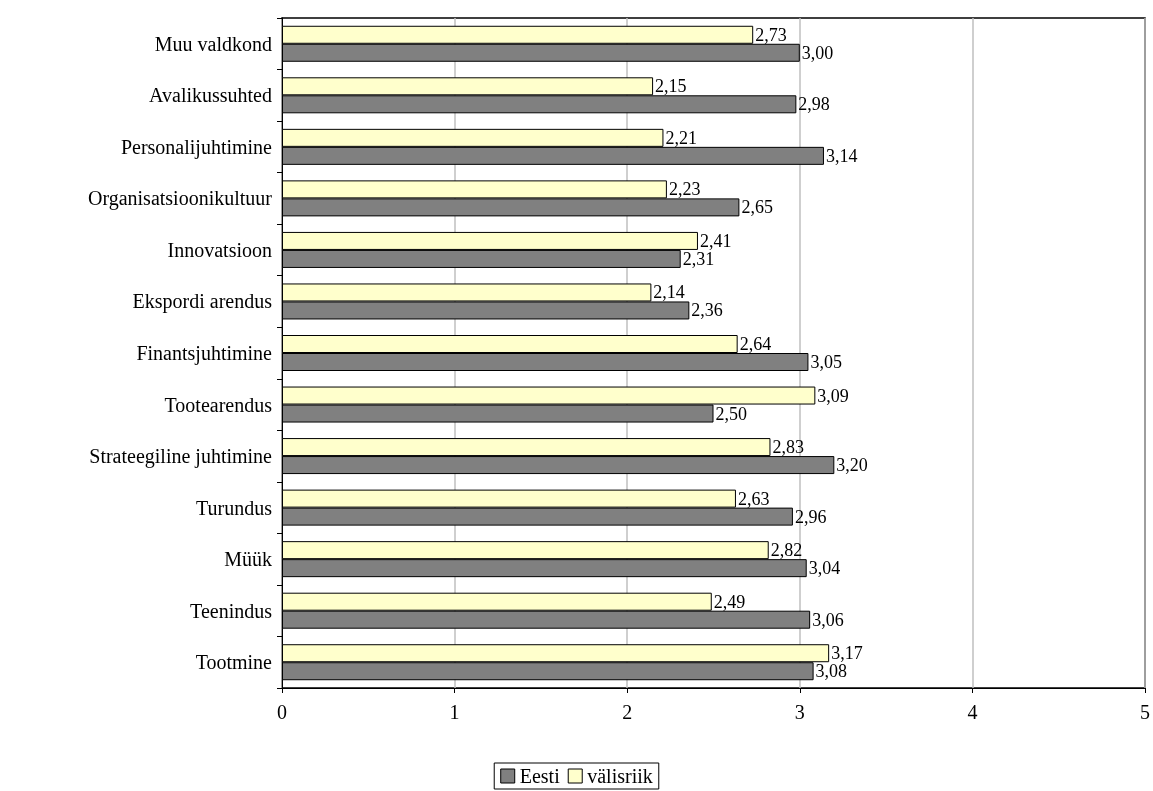  I want to click on x-tick-label: 0, so click(282, 712).